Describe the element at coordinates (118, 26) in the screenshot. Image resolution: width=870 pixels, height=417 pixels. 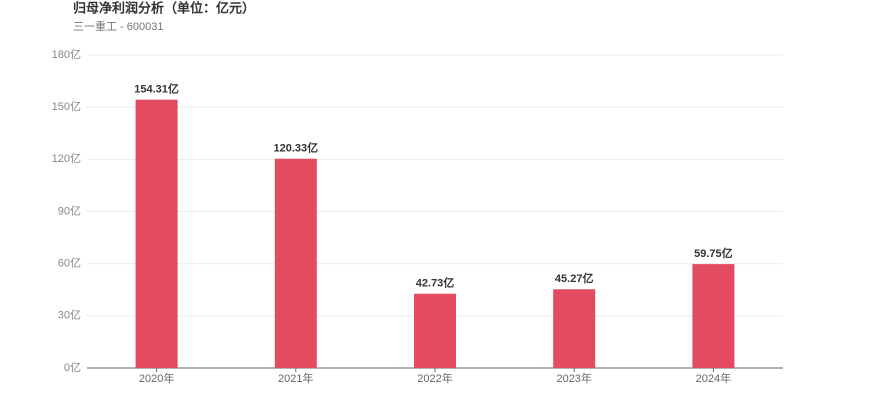
I see `chart-subtitle: 三一重工 - 600031` at that location.